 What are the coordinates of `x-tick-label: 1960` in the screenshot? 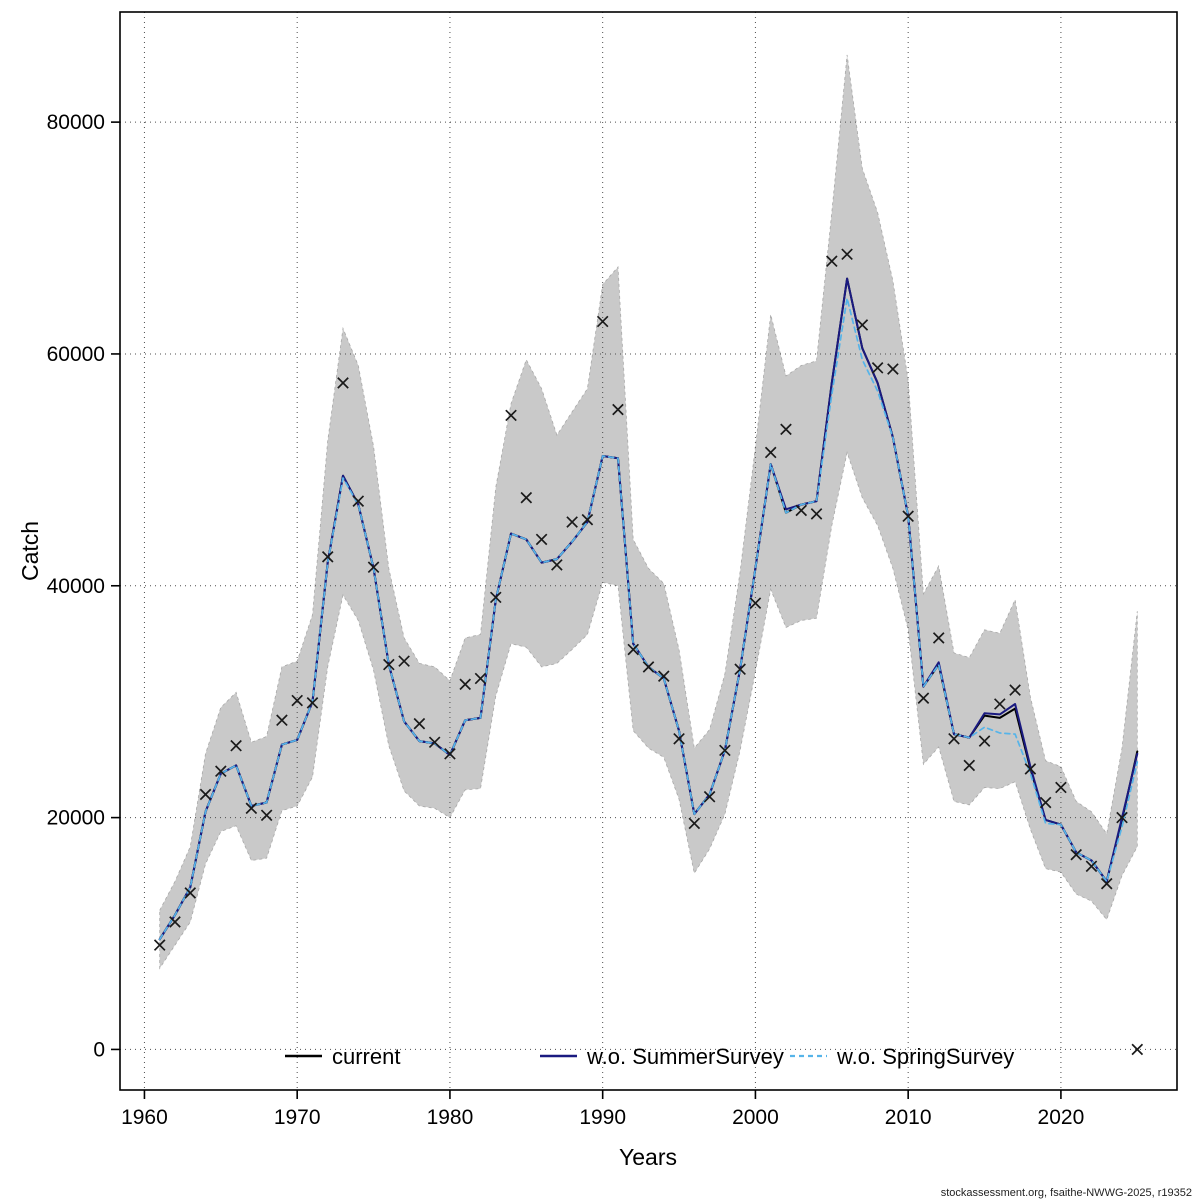 It's located at (144, 1117).